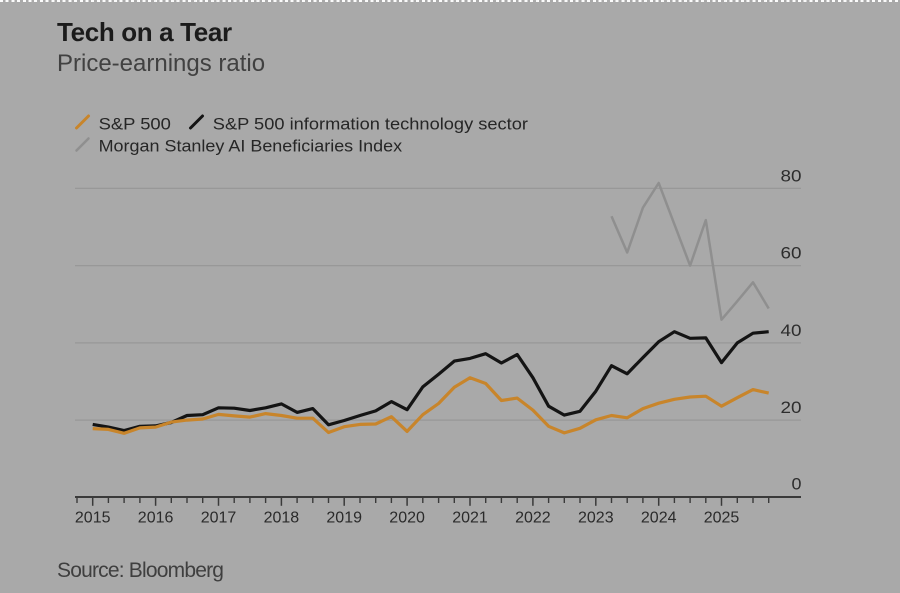  I want to click on svg-text: 2015, so click(93, 518).